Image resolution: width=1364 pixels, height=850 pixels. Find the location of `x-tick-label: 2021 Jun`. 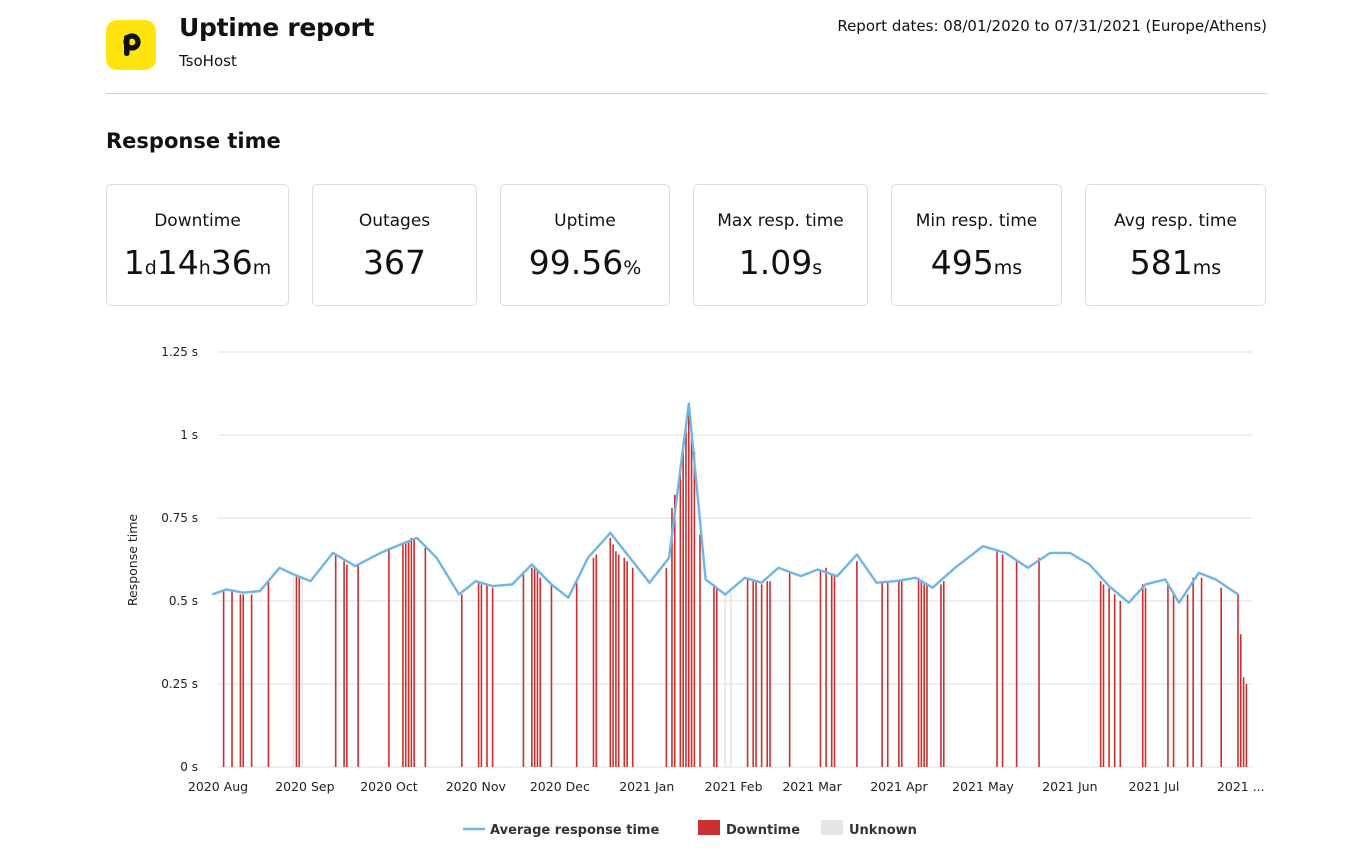

x-tick-label: 2021 Jun is located at coordinates (1069, 786).